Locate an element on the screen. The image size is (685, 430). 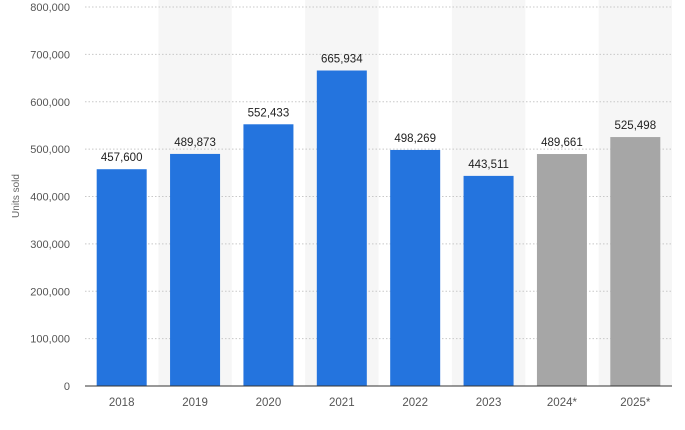
x-tick-label: 2019 is located at coordinates (195, 403).